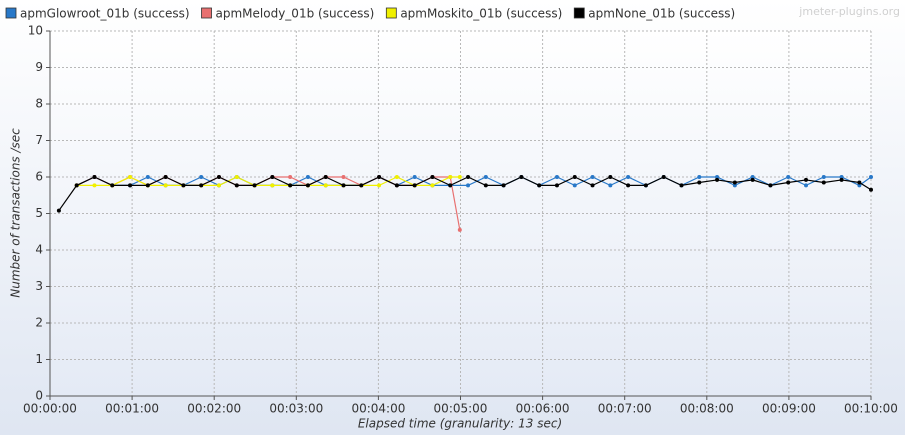  Describe the element at coordinates (35, 31) in the screenshot. I see `y-tick-label: 10` at that location.